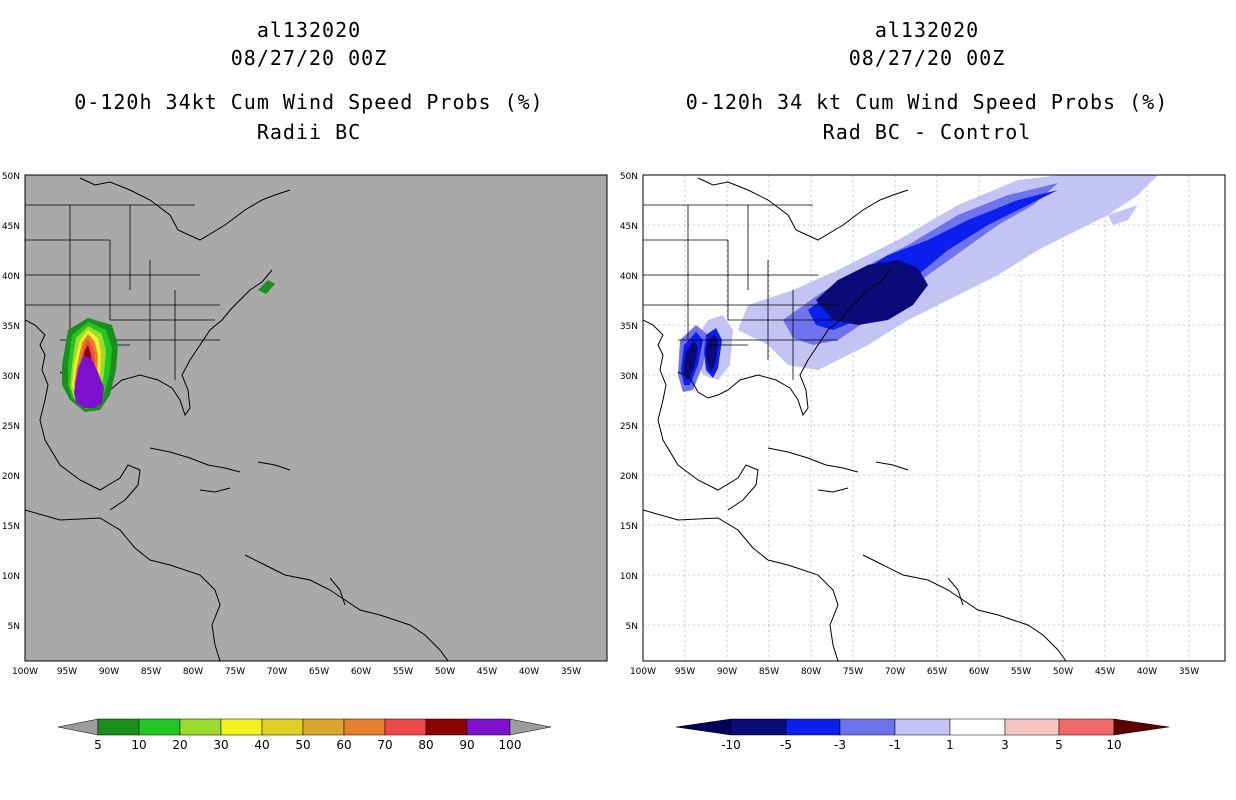  I want to click on left-colorbar, so click(304, 727).